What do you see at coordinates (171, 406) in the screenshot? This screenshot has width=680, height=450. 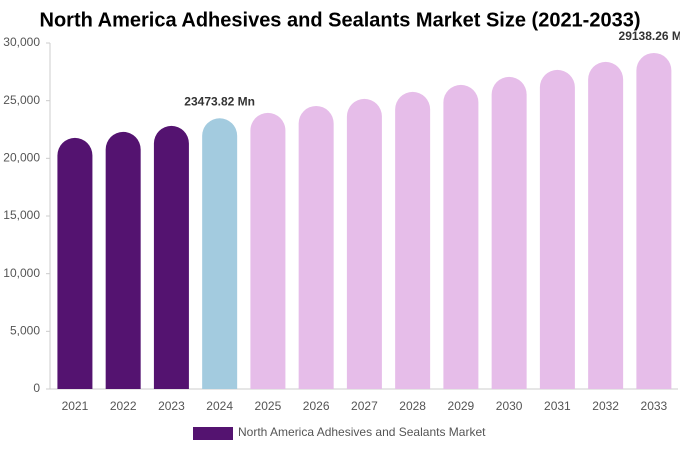 I see `x-tick-label: 2023` at bounding box center [171, 406].